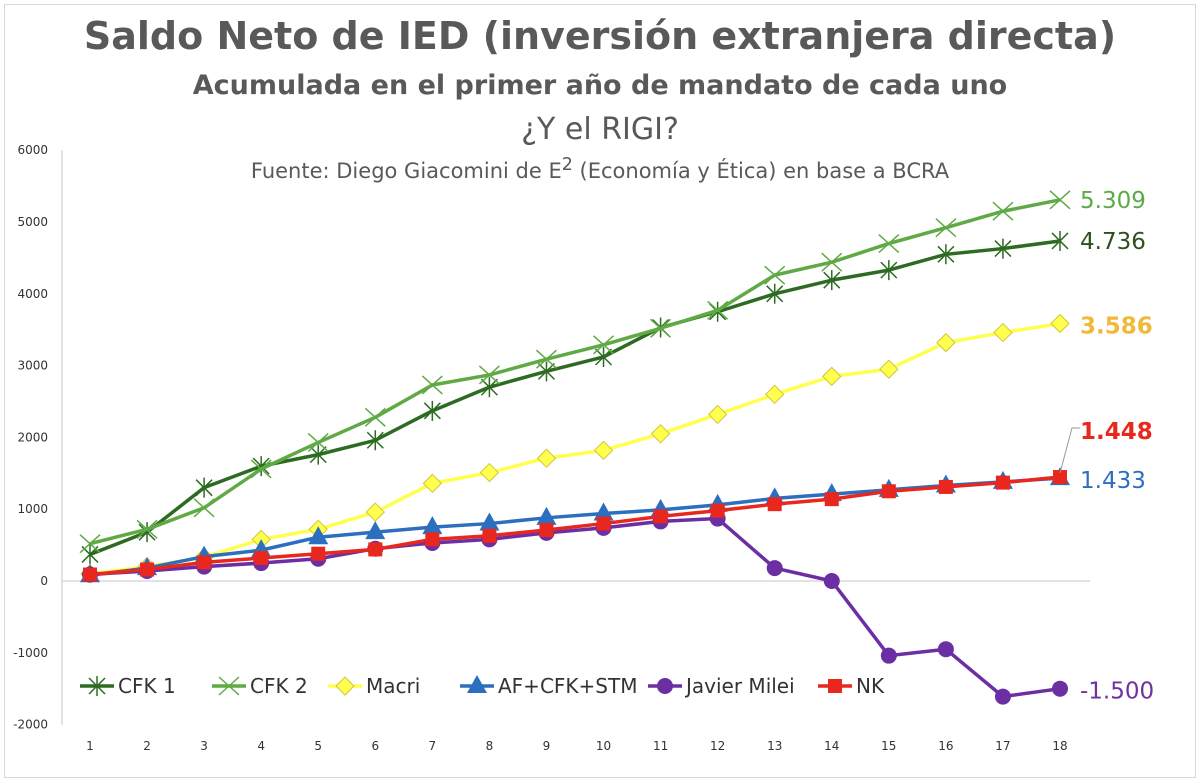  I want to click on legend-item: AF+CFK+STM, so click(548, 686).